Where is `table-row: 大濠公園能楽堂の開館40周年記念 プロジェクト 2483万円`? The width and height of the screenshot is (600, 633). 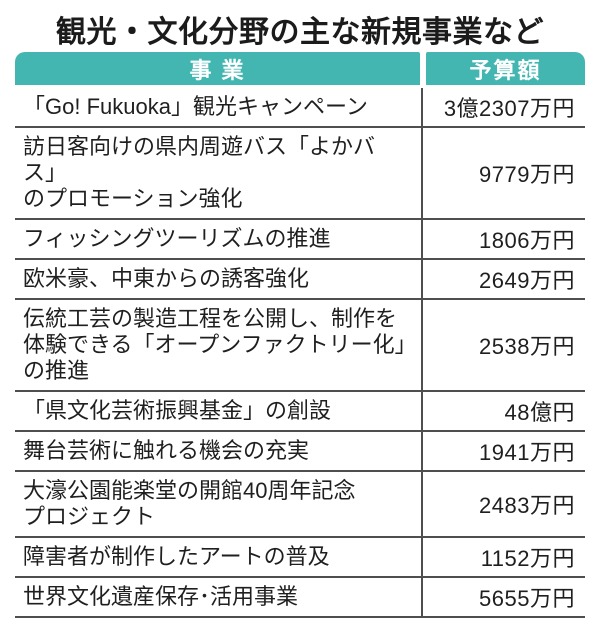 table-row: 大濠公園能楽堂の開館40周年記念 プロジェクト 2483万円 is located at coordinates (300, 503).